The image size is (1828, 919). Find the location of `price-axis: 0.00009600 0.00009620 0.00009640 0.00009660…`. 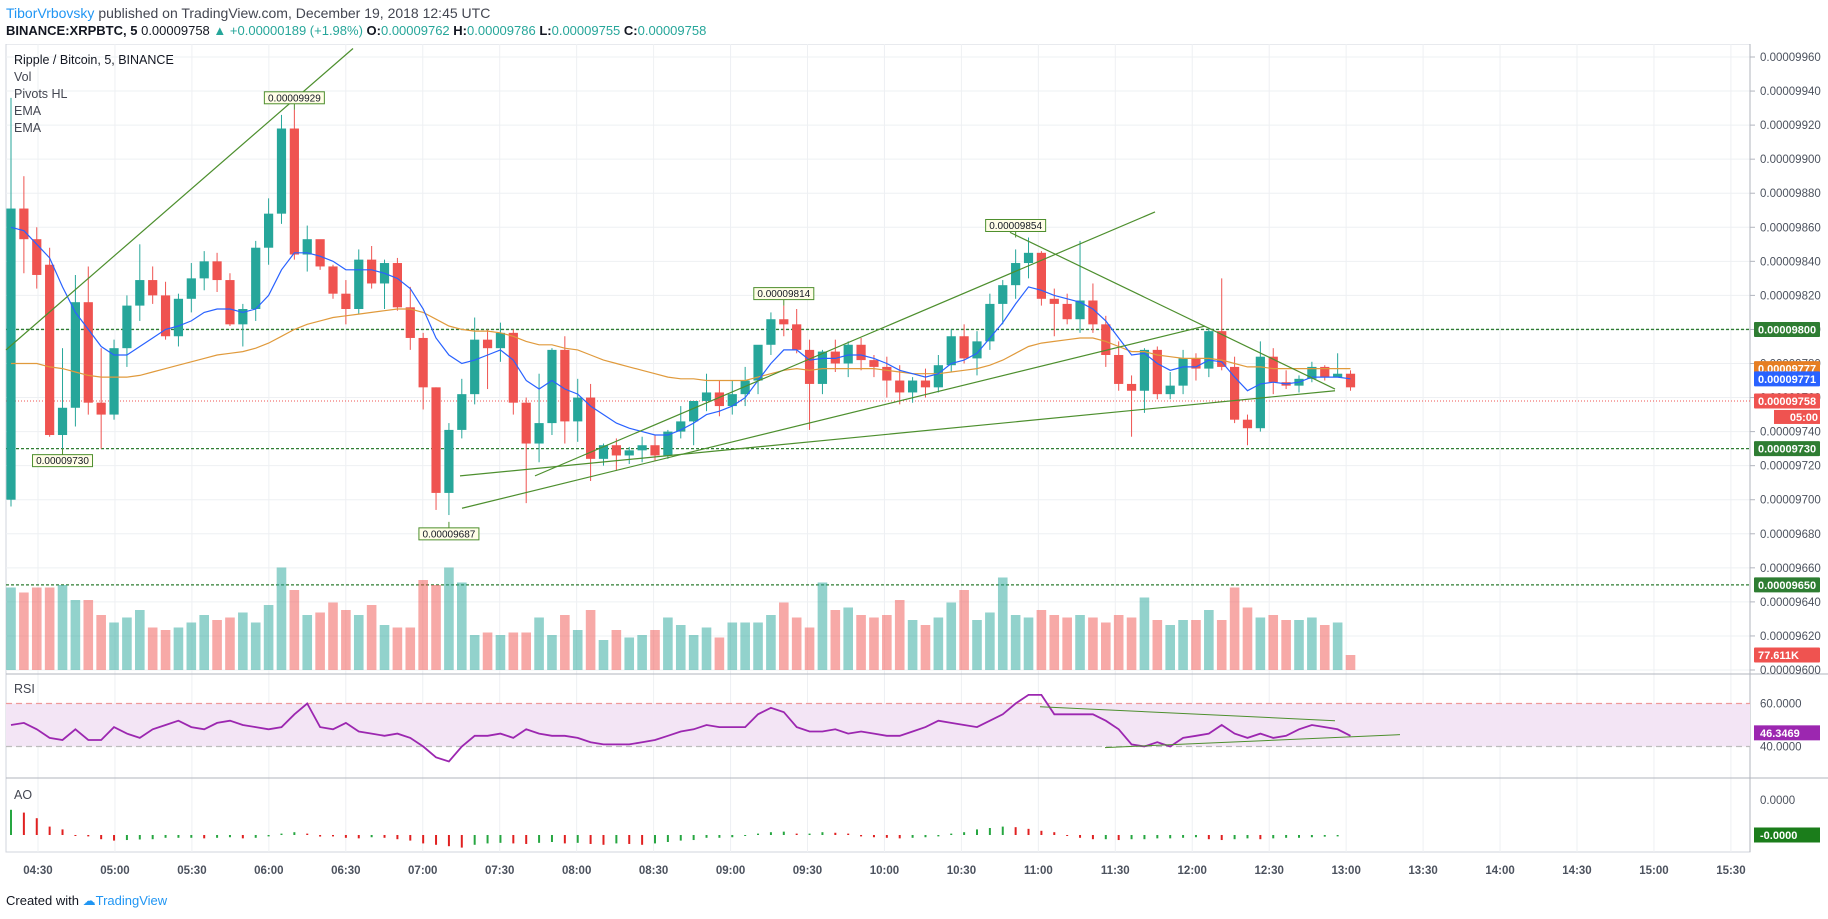

price-axis: 0.00009600 0.00009620 0.00009640 0.00009660… is located at coordinates (1785, 447).